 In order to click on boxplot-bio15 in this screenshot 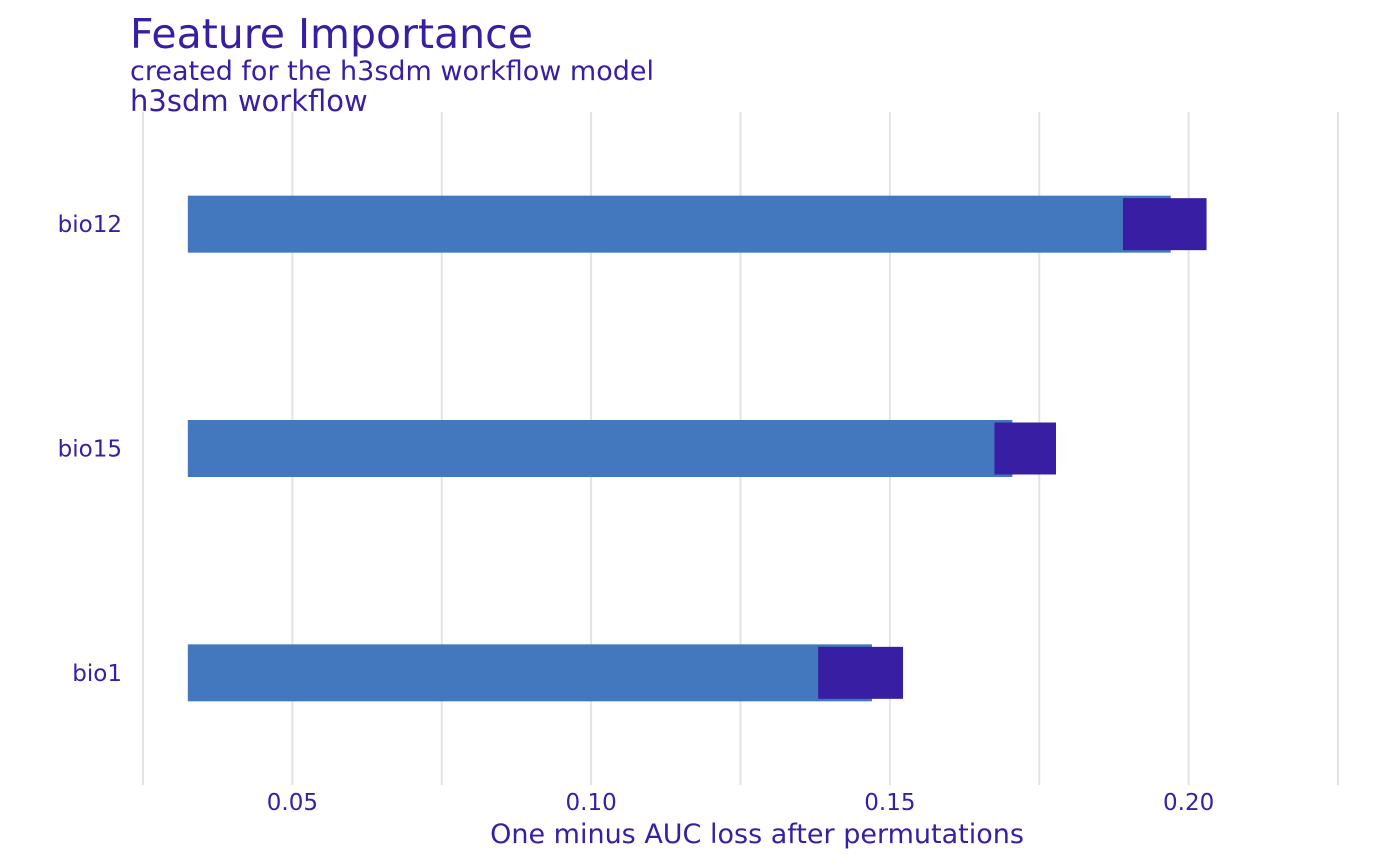, I will do `click(1025, 448)`.